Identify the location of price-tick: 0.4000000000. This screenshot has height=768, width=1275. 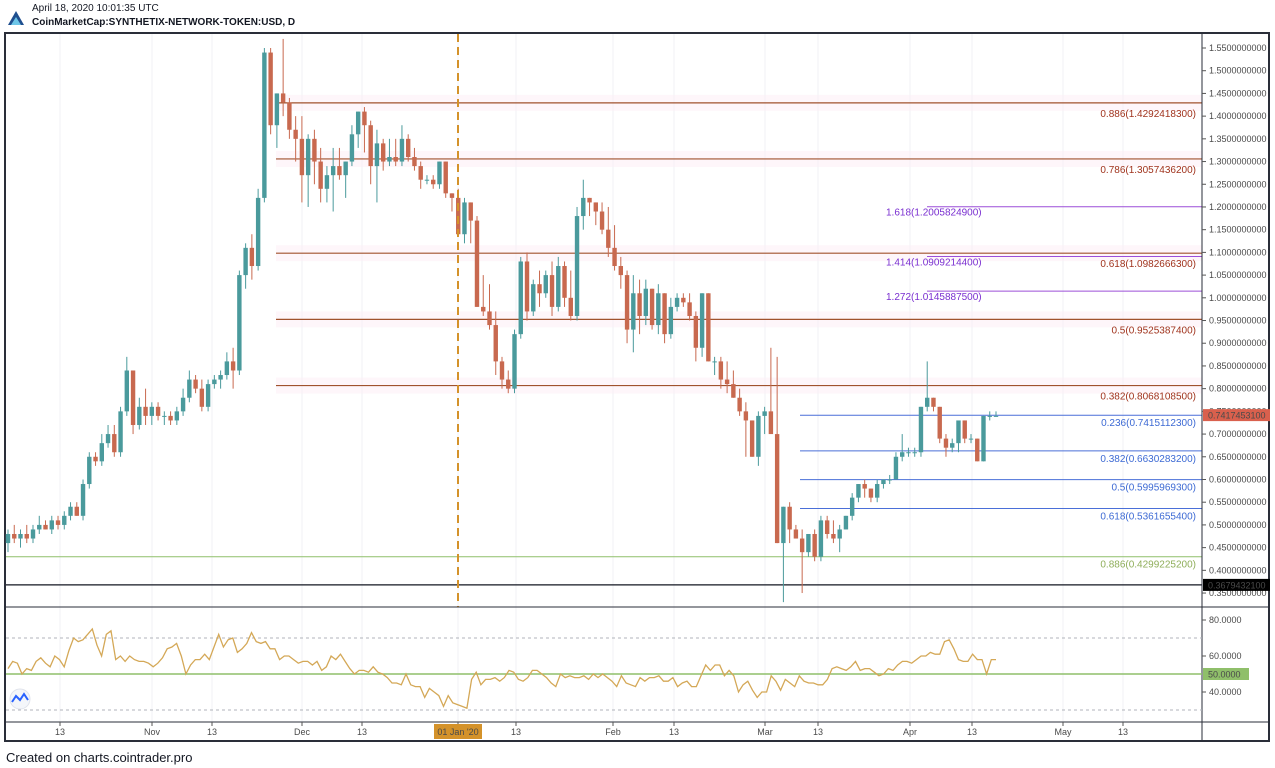
(1238, 570).